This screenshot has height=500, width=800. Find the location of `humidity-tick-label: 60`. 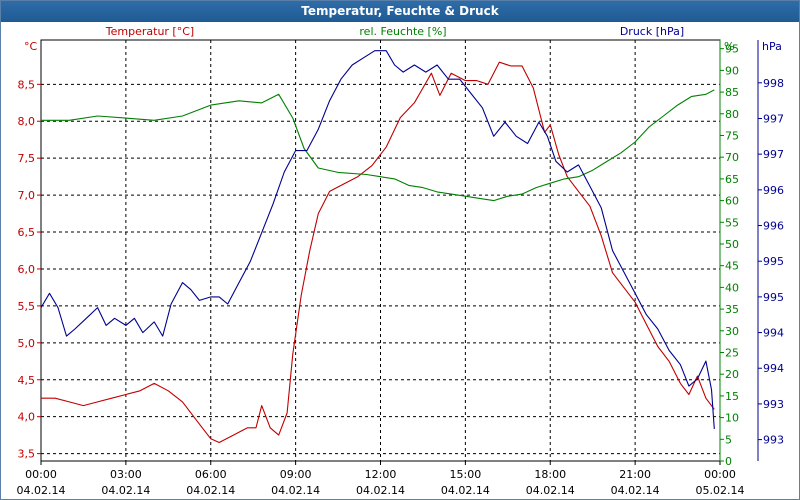

humidity-tick-label: 60 is located at coordinates (732, 201).